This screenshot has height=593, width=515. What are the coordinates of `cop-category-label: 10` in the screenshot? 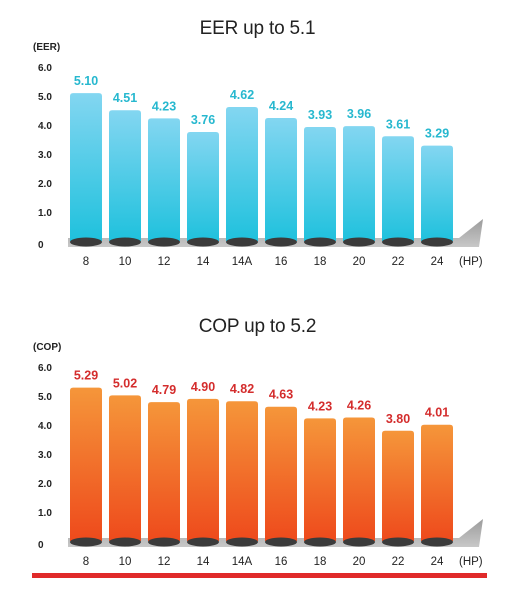 It's located at (125, 562).